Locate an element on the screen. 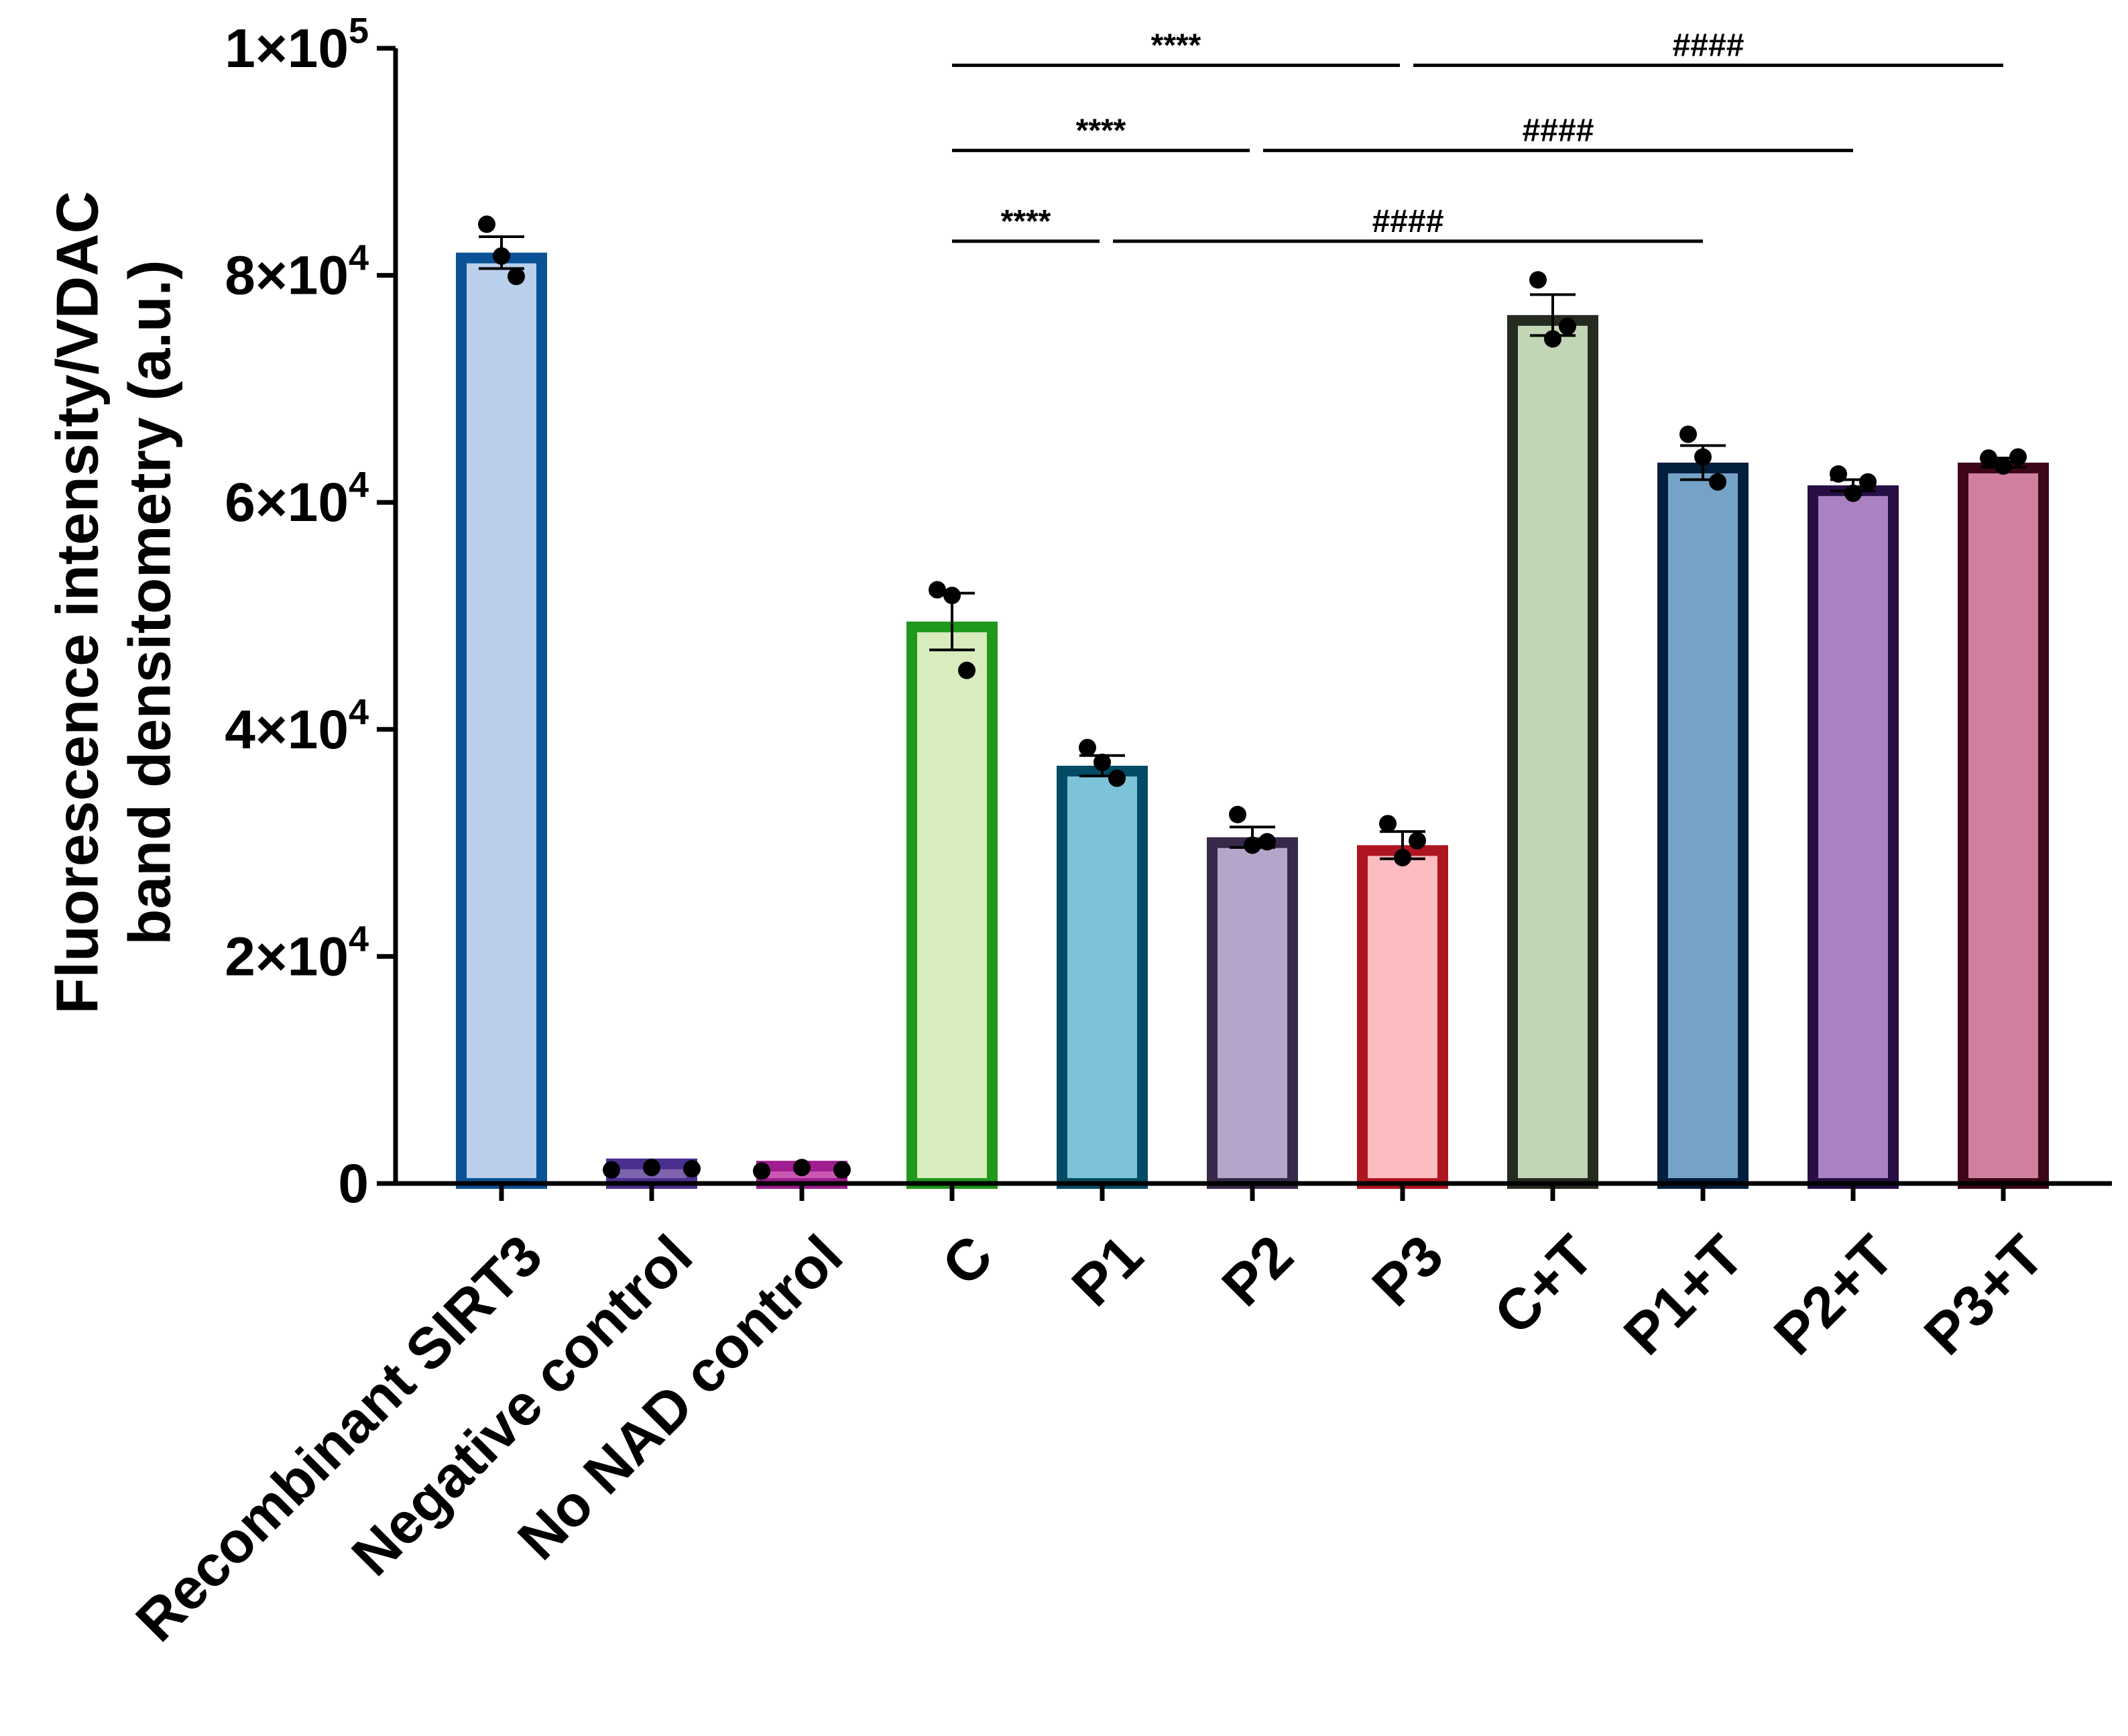 This screenshot has height=1736, width=2128. y-tick-label: 8×10⁴ is located at coordinates (297, 272).